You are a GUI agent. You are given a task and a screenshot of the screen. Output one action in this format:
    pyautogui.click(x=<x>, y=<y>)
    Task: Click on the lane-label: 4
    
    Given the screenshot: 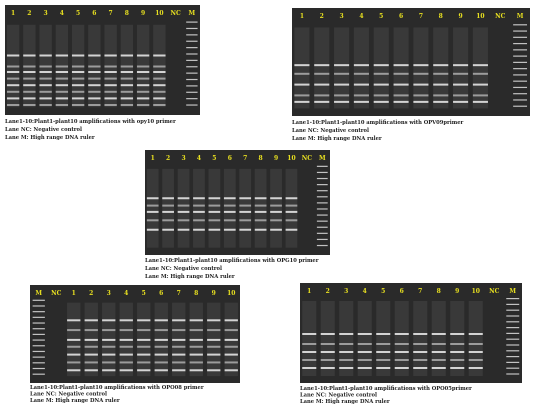 What is the action you would take?
    pyautogui.click(x=365, y=291)
    